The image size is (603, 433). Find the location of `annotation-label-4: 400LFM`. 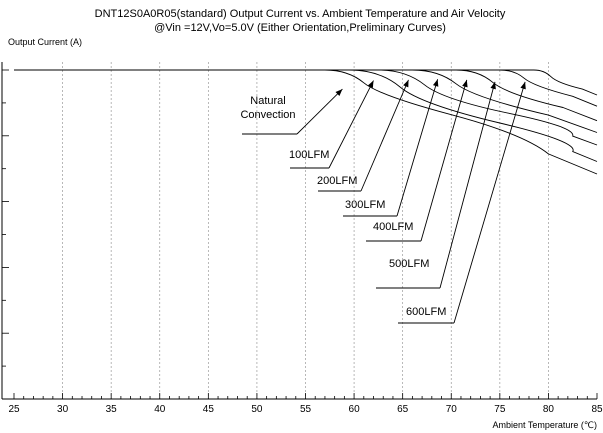

annotation-label-4: 400LFM is located at coordinates (393, 227).